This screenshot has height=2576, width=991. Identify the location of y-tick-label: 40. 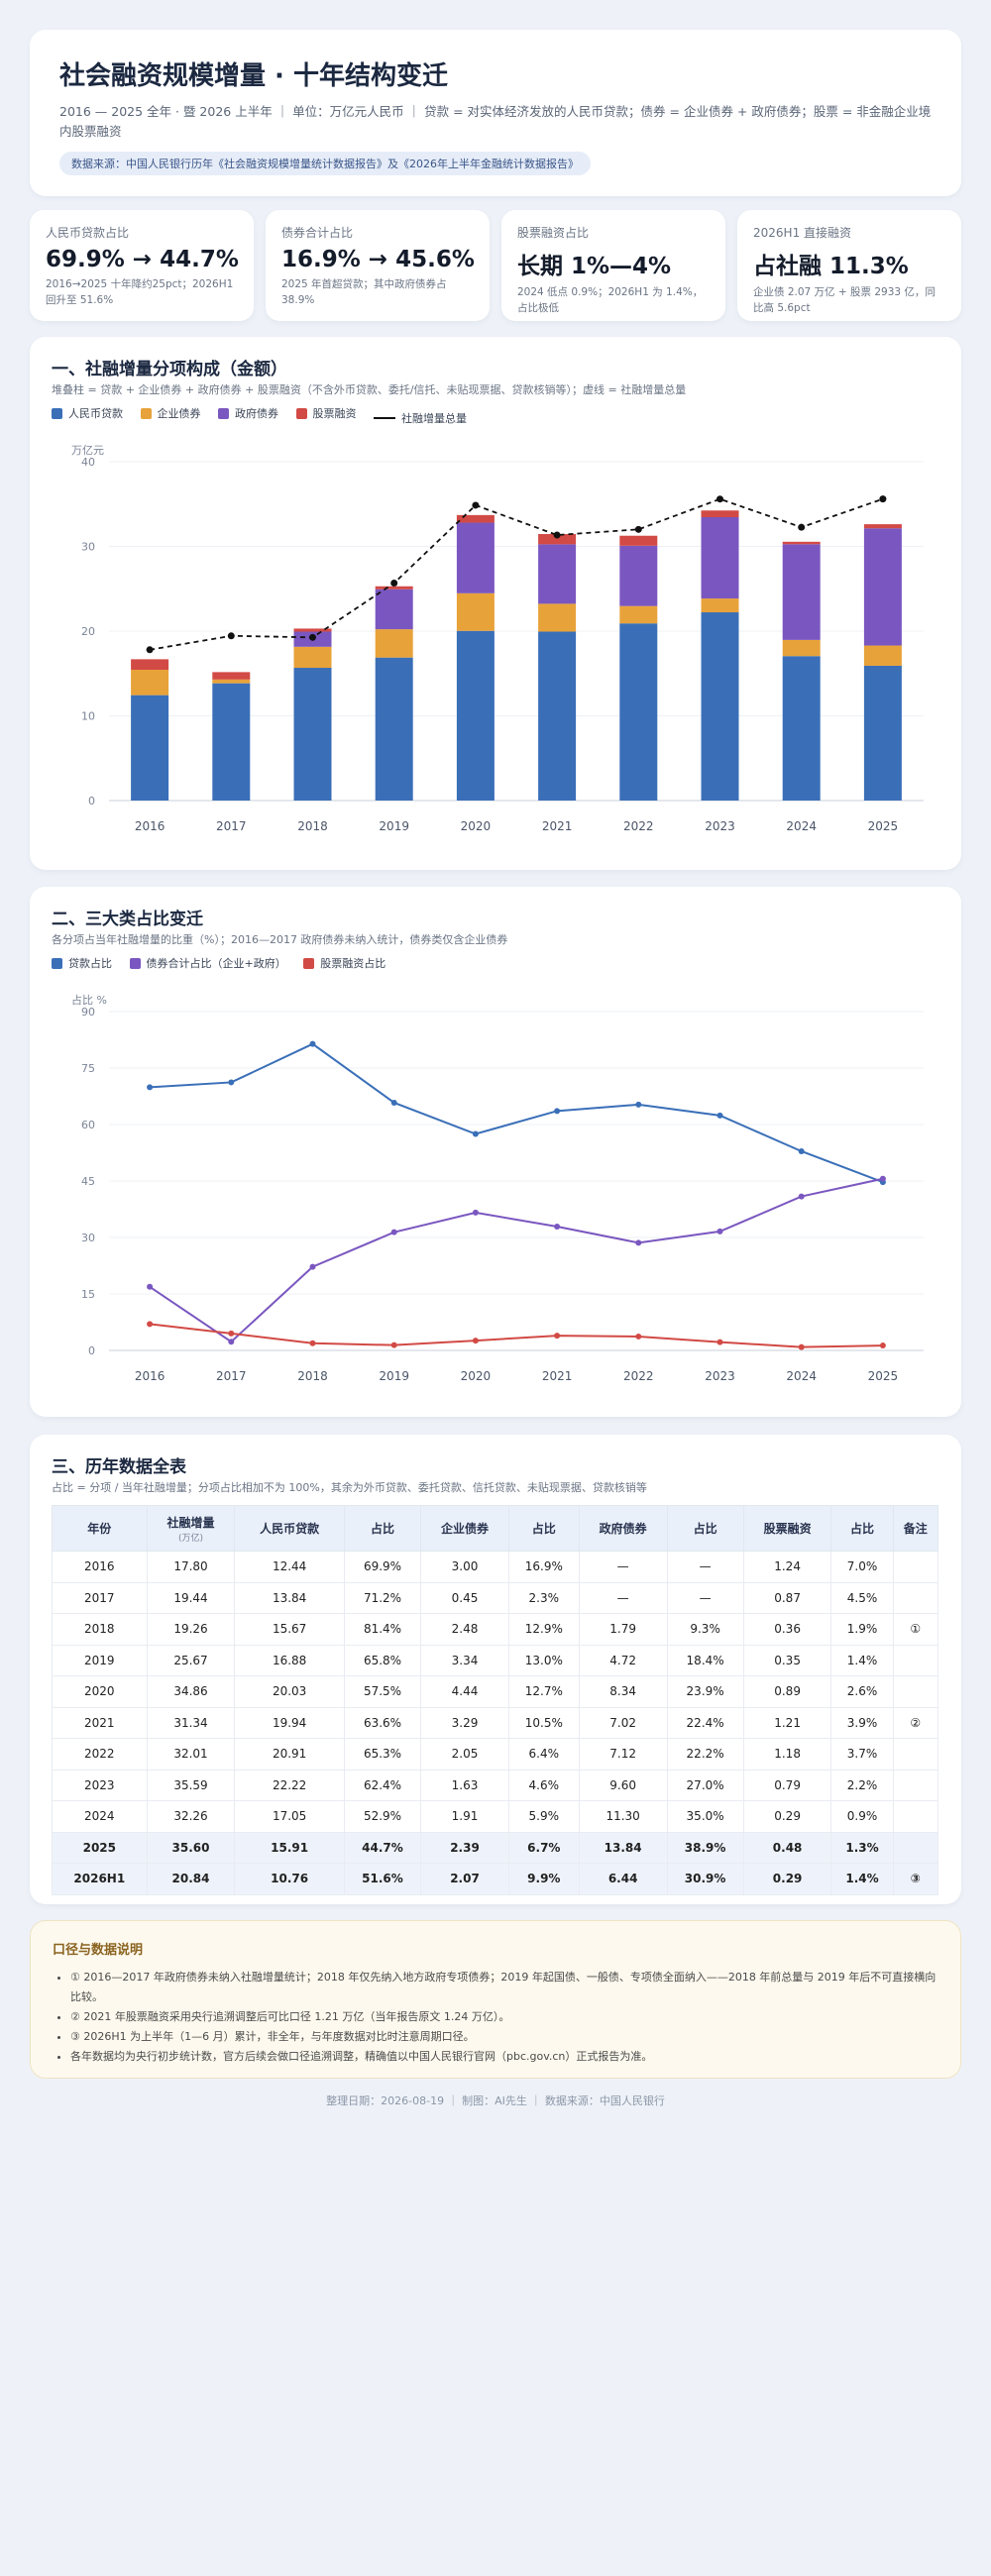
(88, 462).